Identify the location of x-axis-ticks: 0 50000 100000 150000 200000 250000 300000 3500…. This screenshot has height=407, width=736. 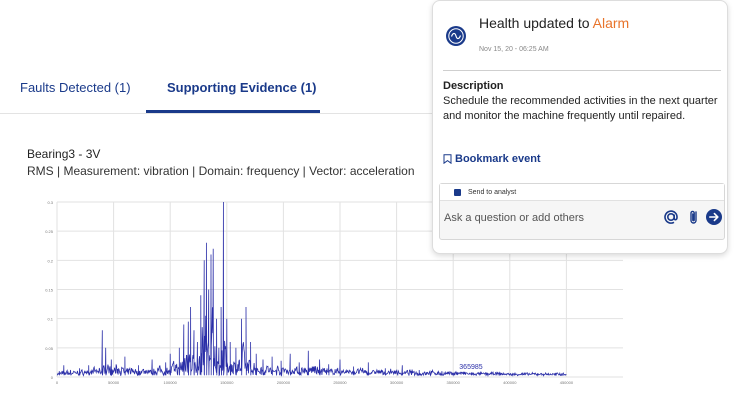
(315, 382).